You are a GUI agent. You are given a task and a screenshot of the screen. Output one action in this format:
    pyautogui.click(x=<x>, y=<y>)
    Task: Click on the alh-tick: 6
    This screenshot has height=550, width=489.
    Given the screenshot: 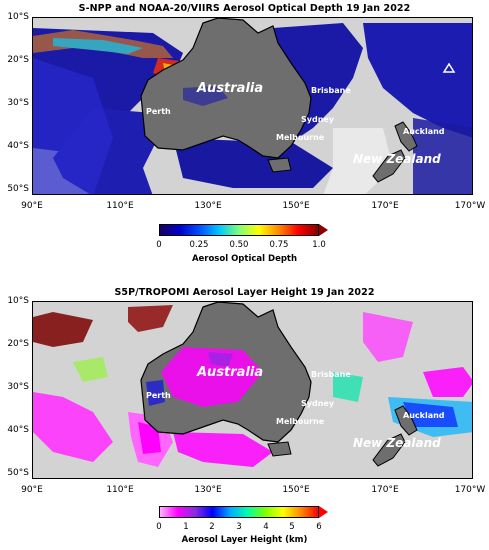 What is the action you would take?
    pyautogui.click(x=319, y=527)
    